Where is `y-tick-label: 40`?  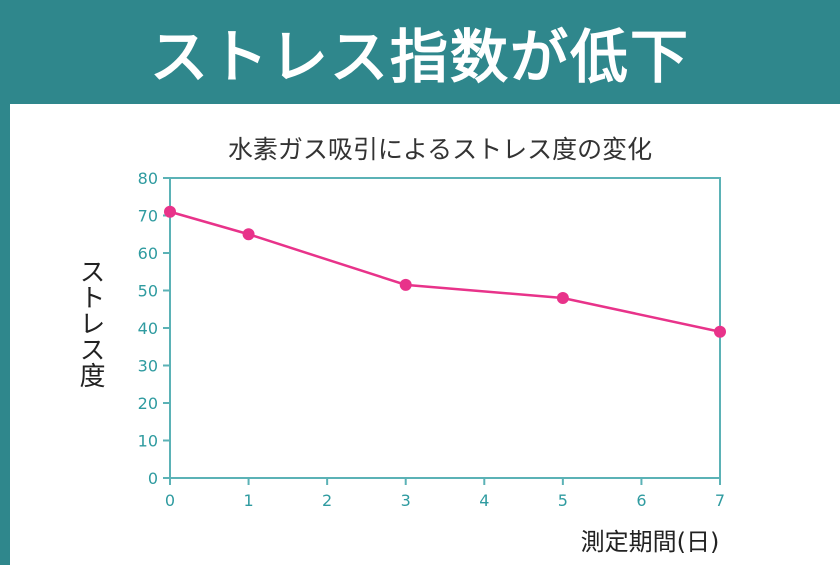 y-tick-label: 40 is located at coordinates (148, 328).